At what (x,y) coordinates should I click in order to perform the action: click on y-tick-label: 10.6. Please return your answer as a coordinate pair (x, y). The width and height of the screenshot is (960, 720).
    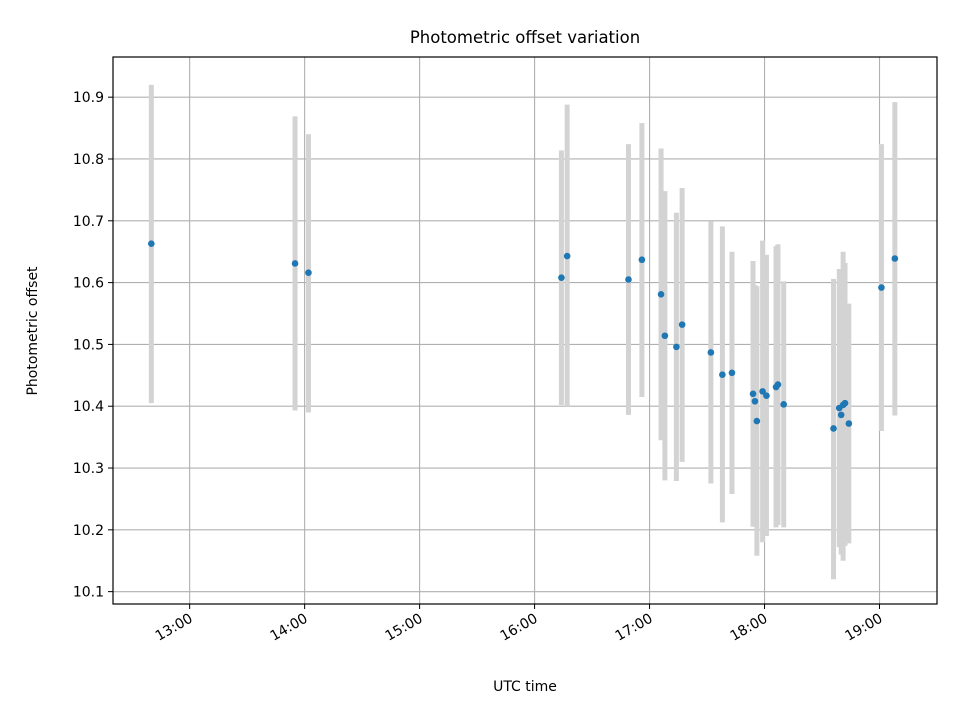
    Looking at the image, I should click on (88, 284).